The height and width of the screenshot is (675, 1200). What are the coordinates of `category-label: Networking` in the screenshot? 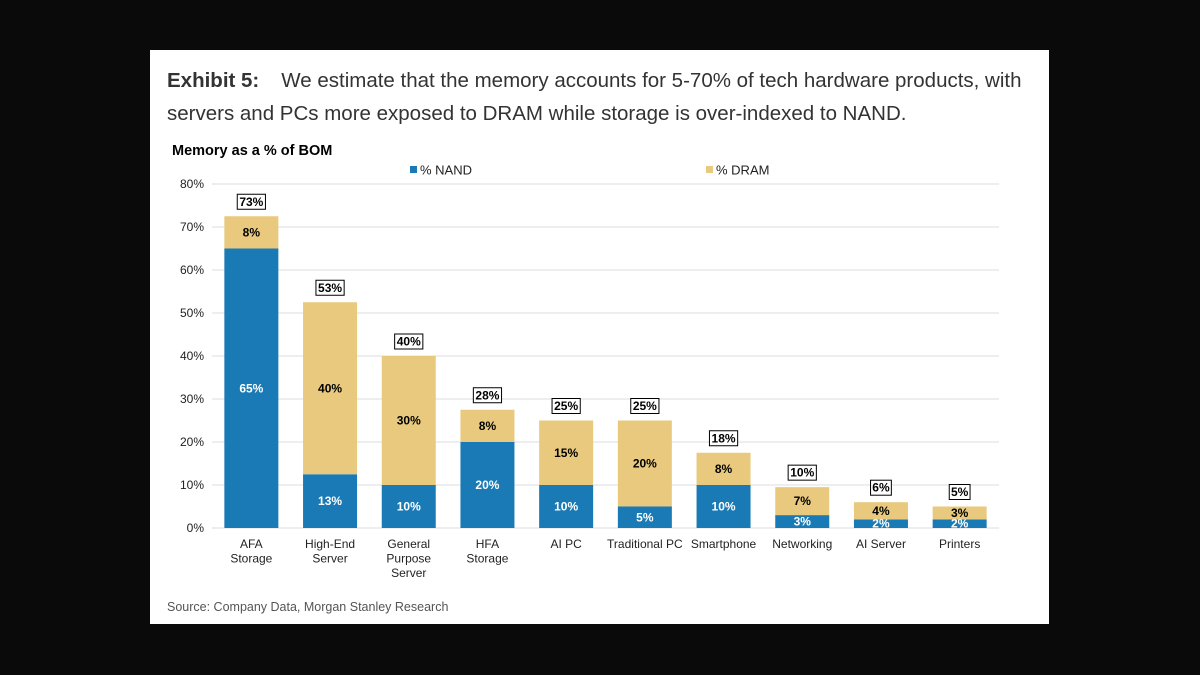 It's located at (802, 544).